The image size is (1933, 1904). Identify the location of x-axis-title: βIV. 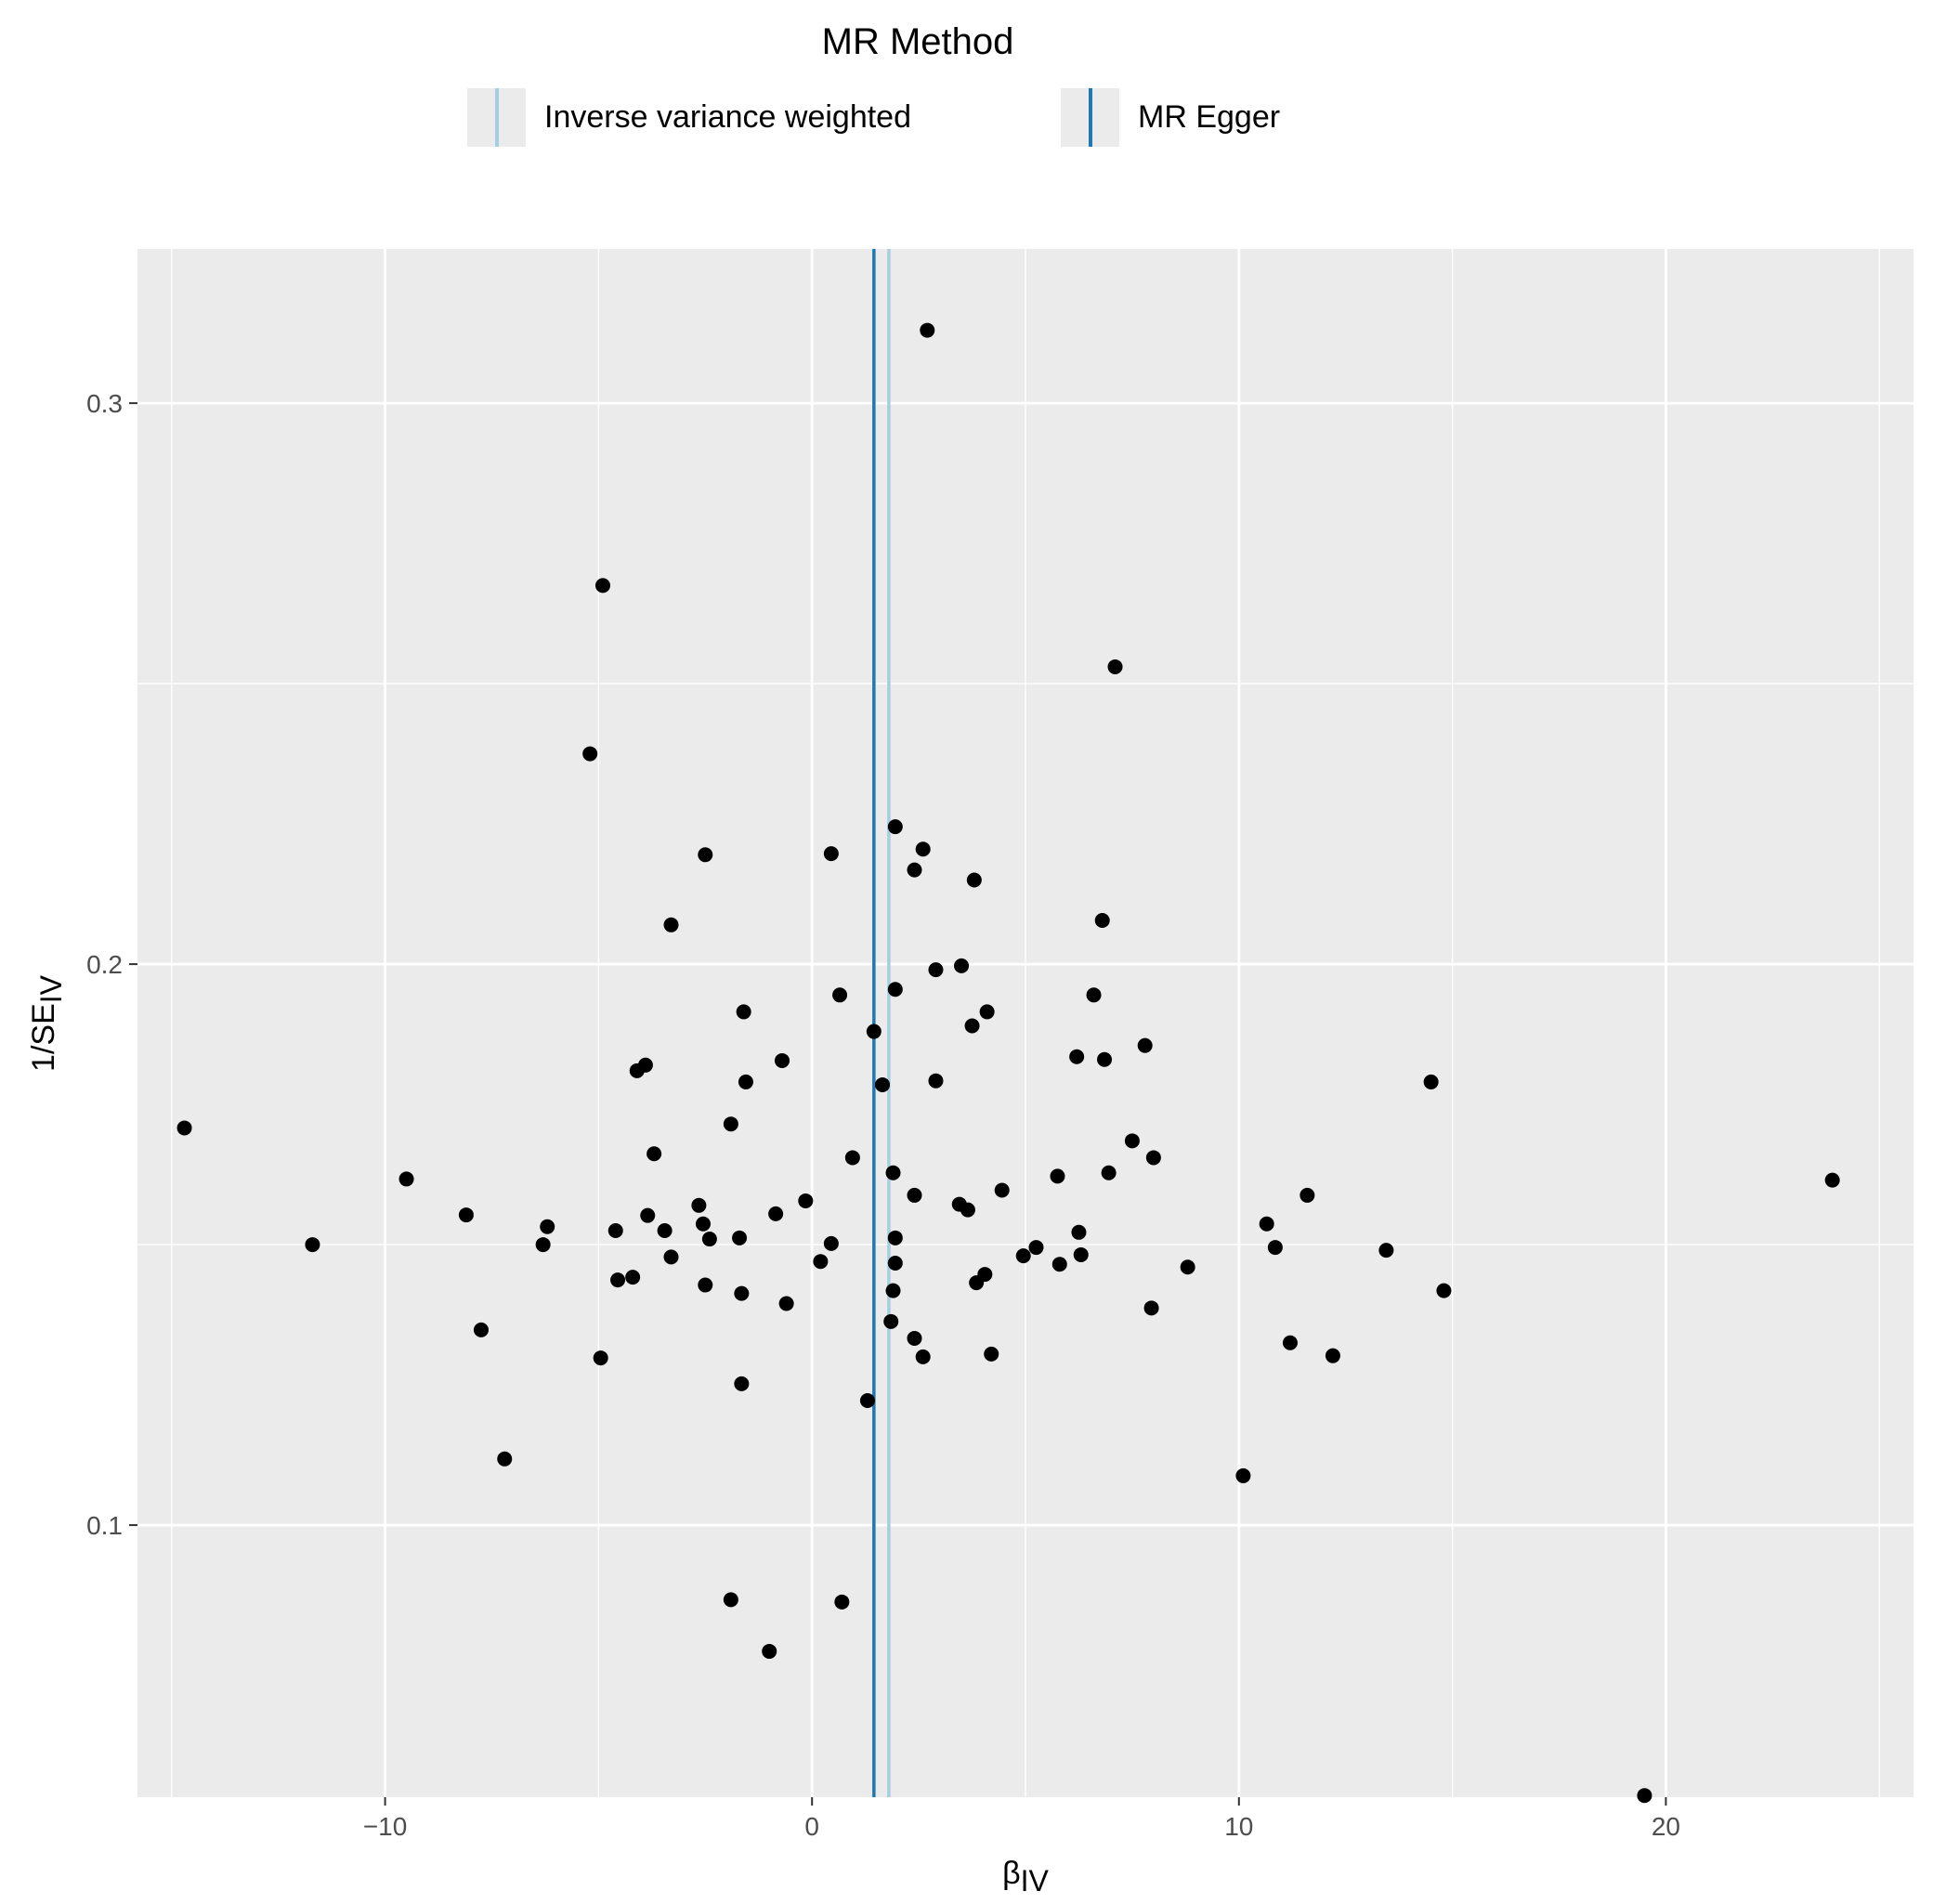
(1025, 1876).